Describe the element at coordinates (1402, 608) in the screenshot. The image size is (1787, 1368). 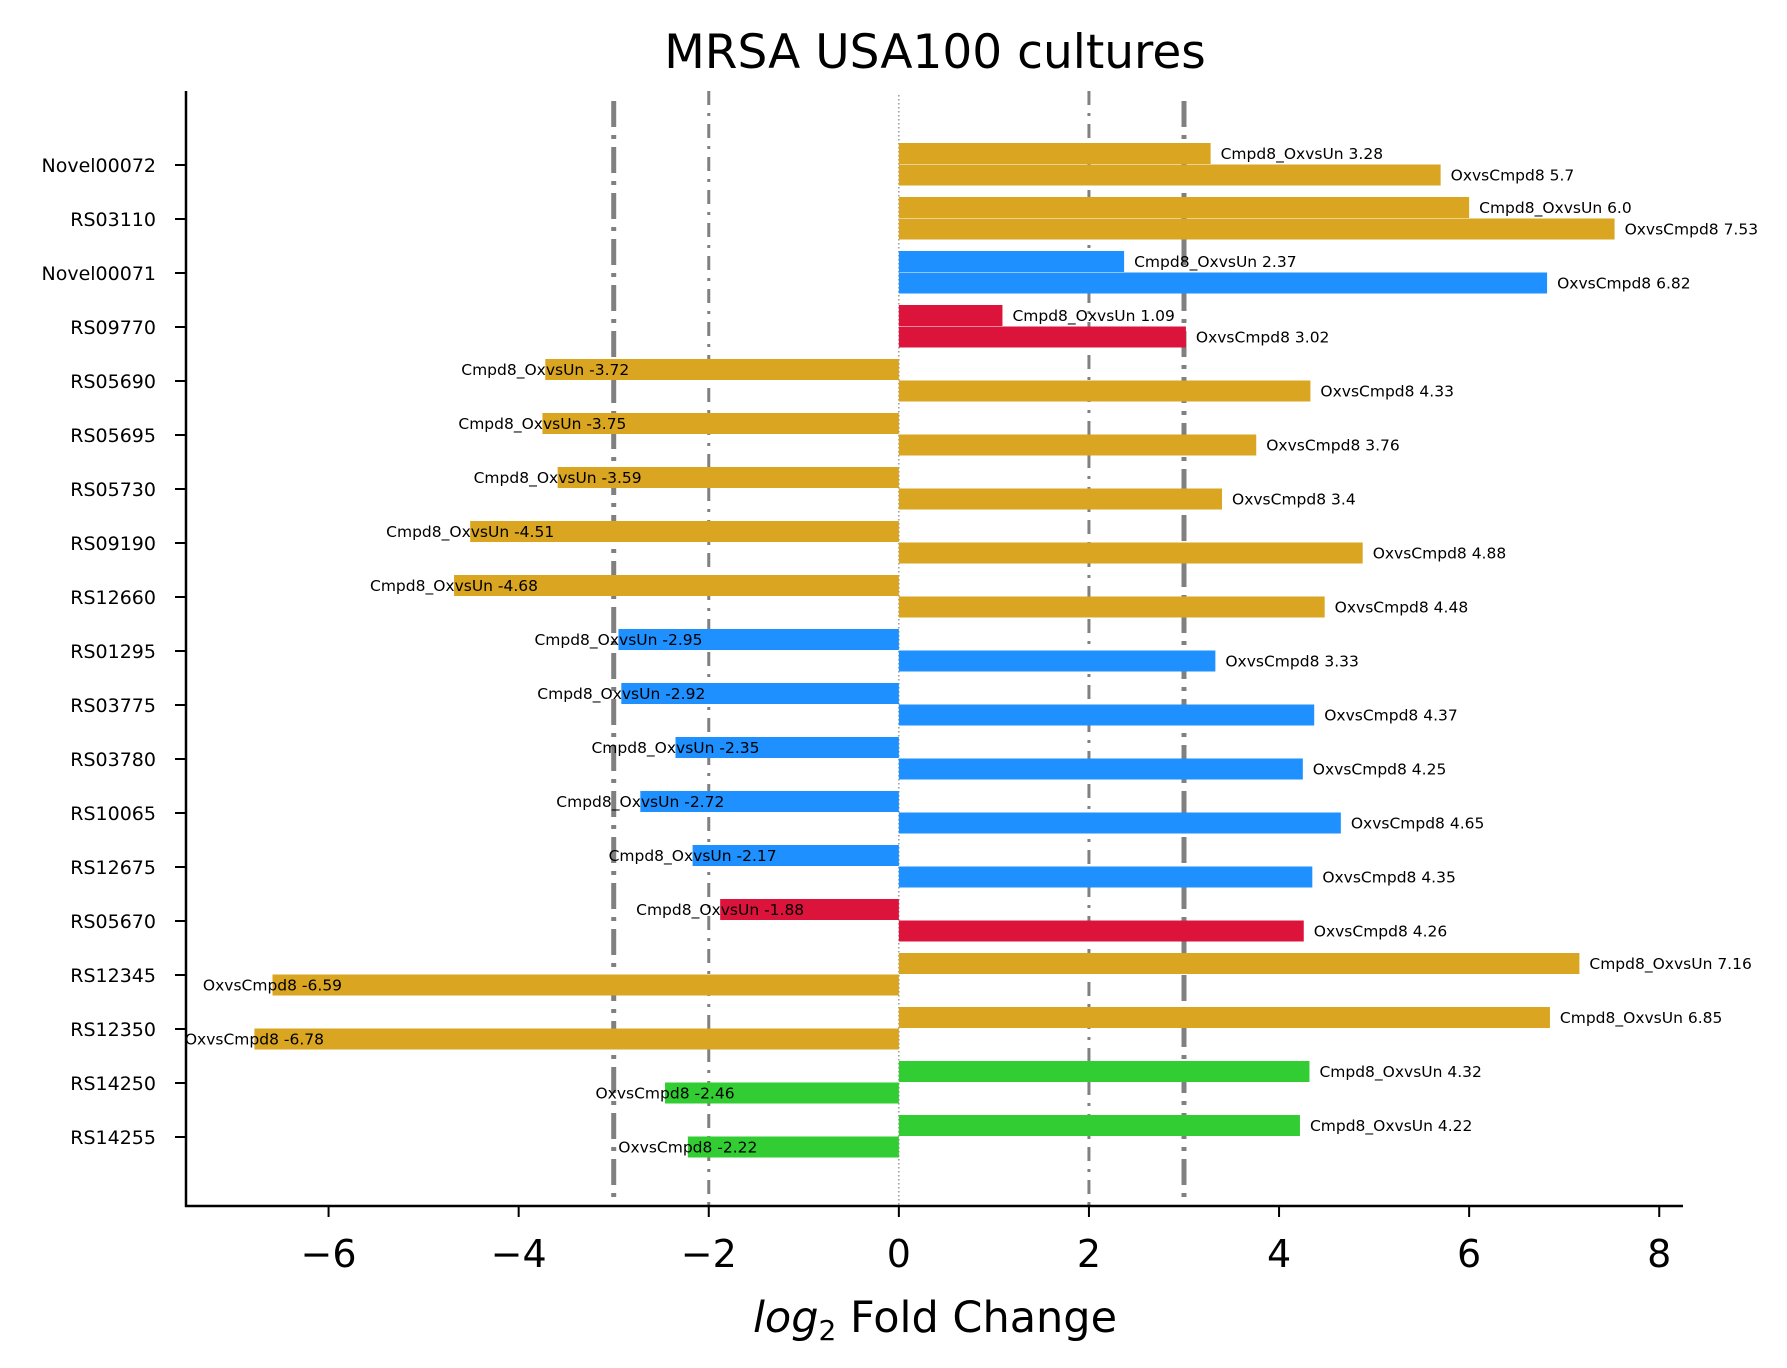
I see `bar-label-RS12660-1: OxvsCmpd8 4.48` at that location.